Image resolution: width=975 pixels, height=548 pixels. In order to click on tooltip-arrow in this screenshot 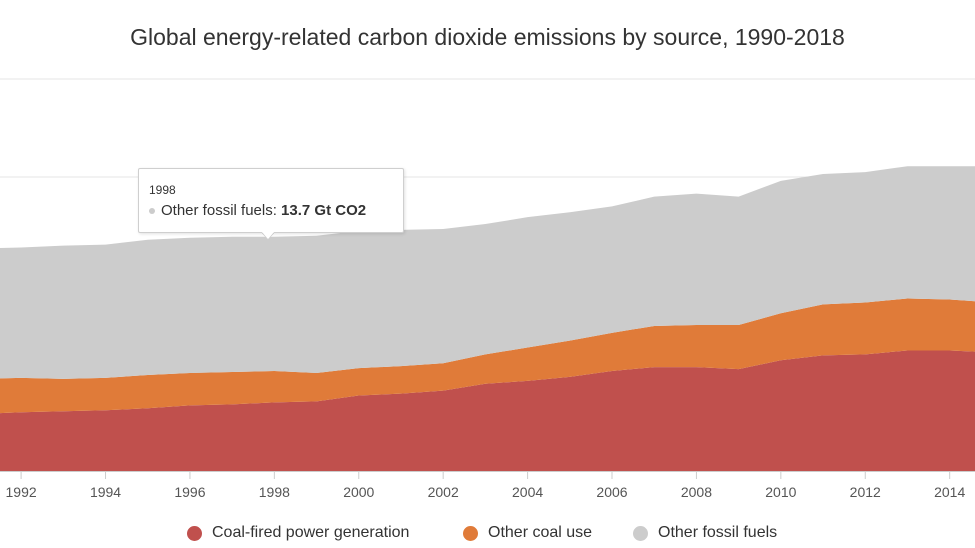, I will do `click(268, 235)`.